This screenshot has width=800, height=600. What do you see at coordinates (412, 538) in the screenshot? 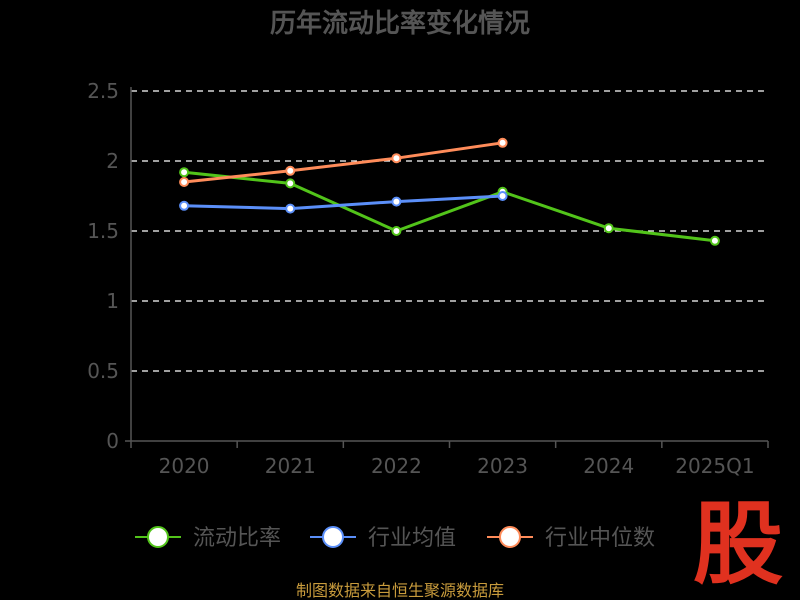
I see `legend-label: 行业均值` at bounding box center [412, 538].